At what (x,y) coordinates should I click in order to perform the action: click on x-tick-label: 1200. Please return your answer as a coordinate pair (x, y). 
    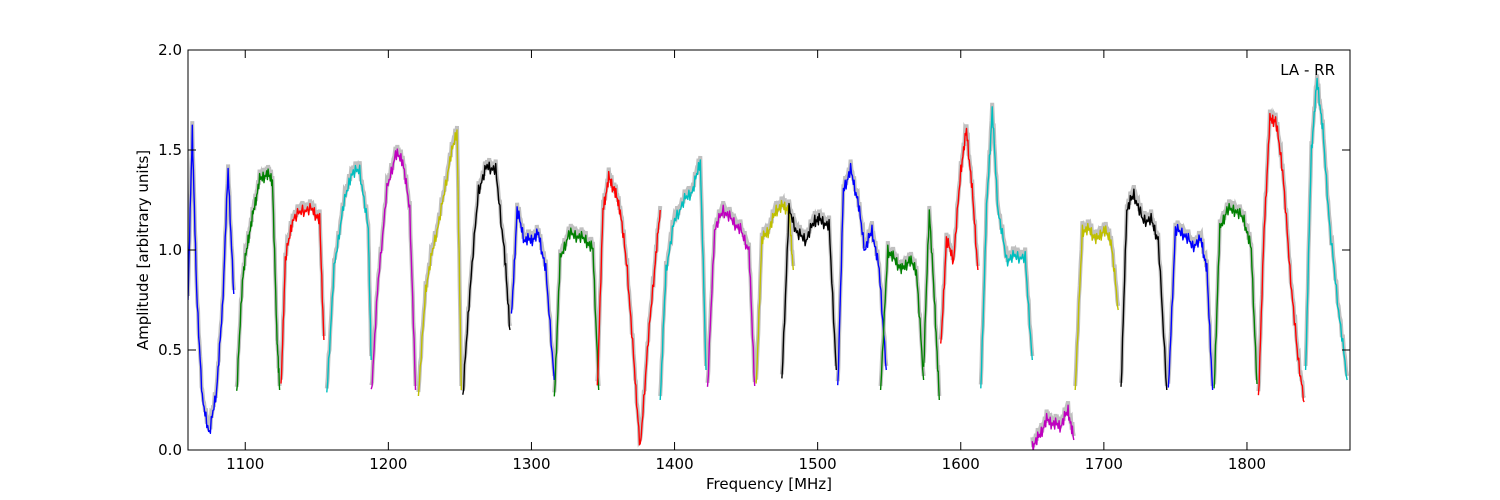
    Looking at the image, I should click on (388, 464).